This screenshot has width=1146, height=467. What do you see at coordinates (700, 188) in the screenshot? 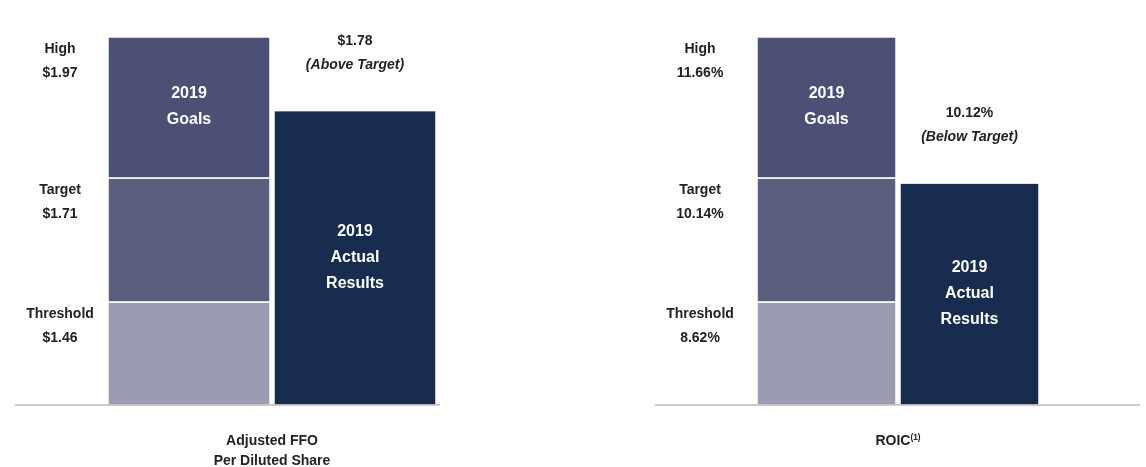
I see `text: Target` at bounding box center [700, 188].